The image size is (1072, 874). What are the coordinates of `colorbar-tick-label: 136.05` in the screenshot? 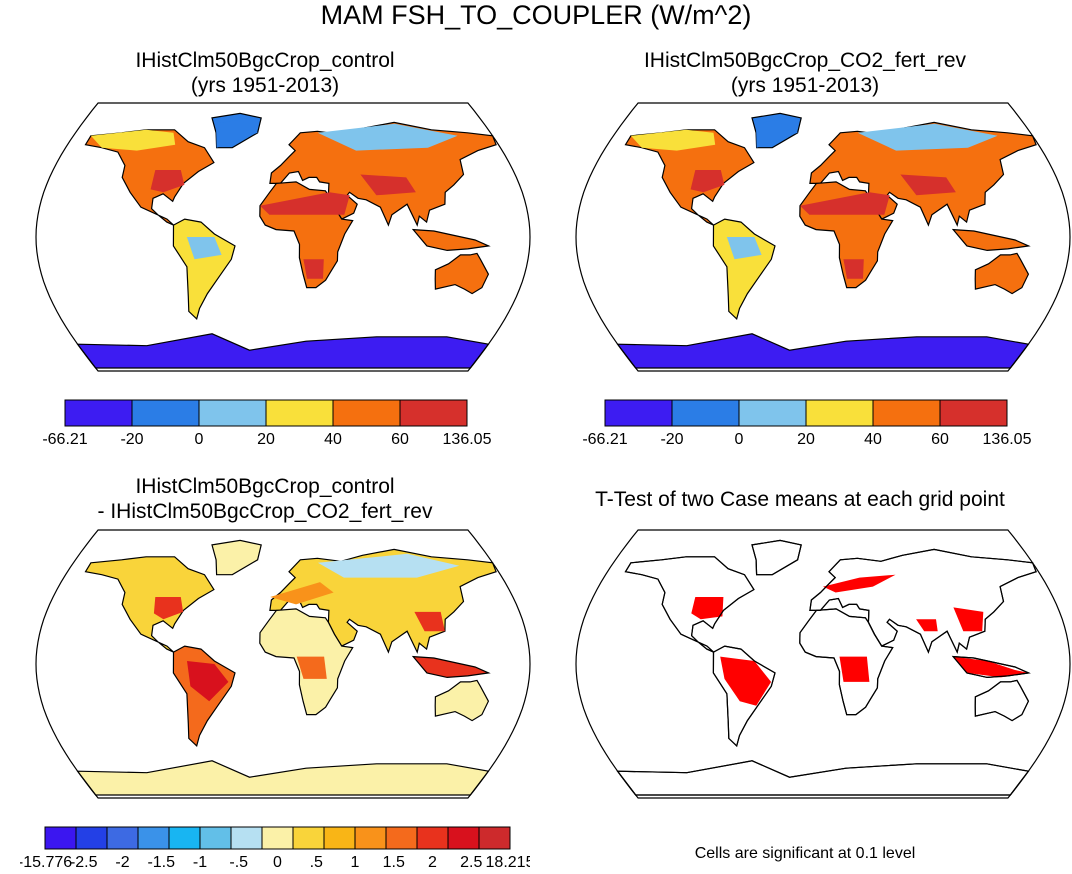 It's located at (467, 439).